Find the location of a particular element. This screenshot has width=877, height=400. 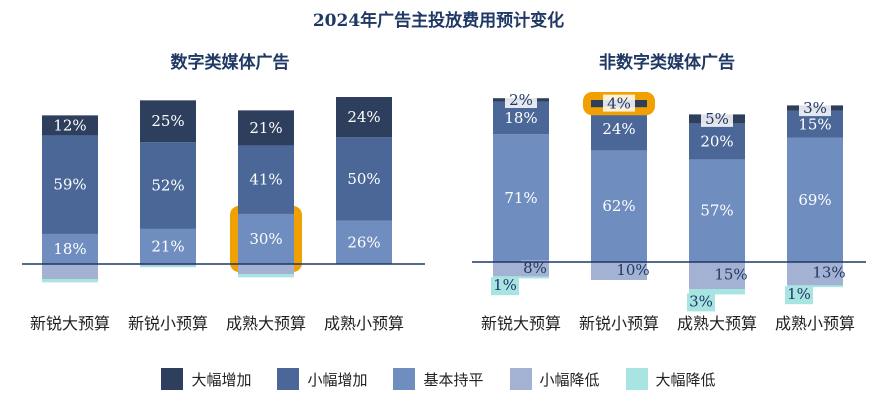

data-label: 25% is located at coordinates (167, 121).